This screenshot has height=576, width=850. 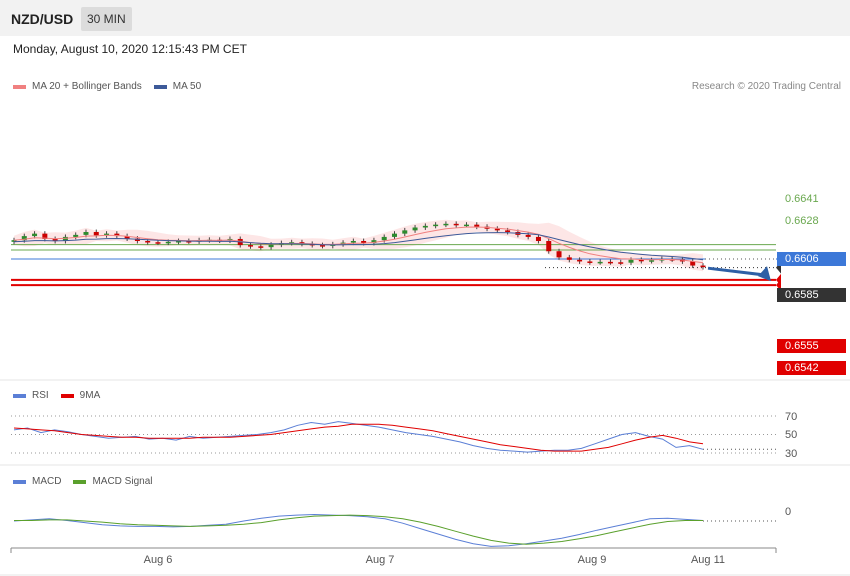 What do you see at coordinates (130, 49) in the screenshot?
I see `timestamp: Monday, August 10, 2020 12:15:43 PM CET` at bounding box center [130, 49].